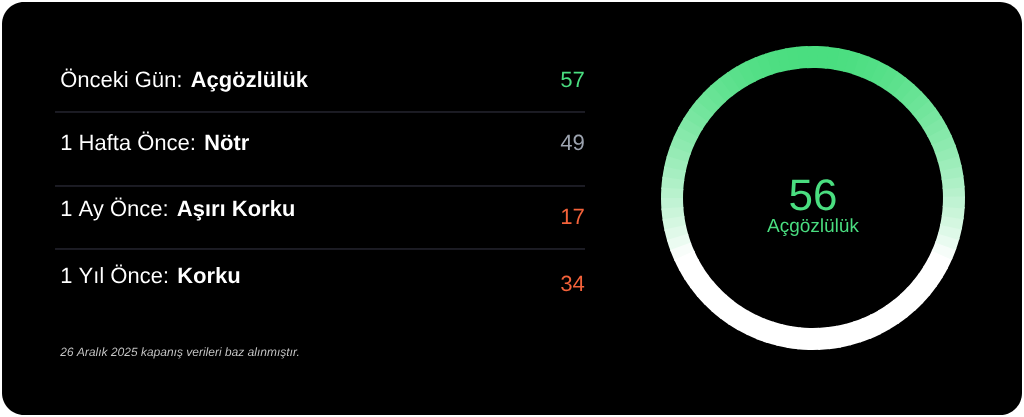 This screenshot has width=1024, height=417. What do you see at coordinates (573, 216) in the screenshot?
I see `data-label: 17` at bounding box center [573, 216].